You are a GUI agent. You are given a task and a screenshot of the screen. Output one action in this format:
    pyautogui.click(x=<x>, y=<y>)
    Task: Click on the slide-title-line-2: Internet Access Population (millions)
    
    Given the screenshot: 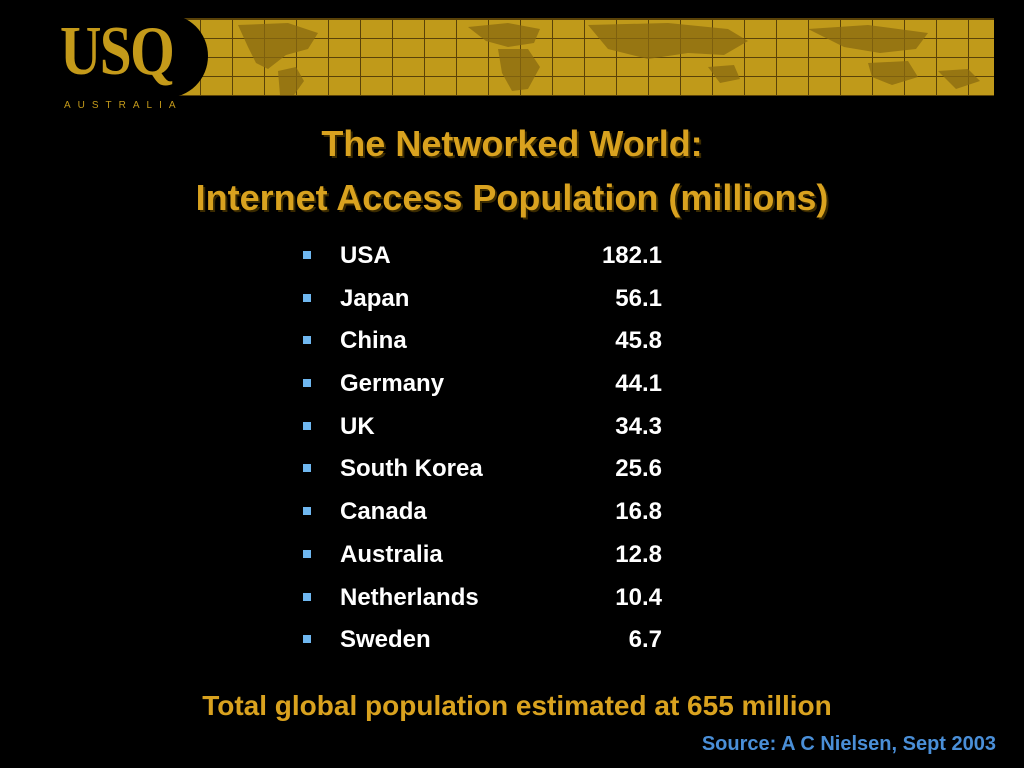 What is the action you would take?
    pyautogui.click(x=512, y=197)
    